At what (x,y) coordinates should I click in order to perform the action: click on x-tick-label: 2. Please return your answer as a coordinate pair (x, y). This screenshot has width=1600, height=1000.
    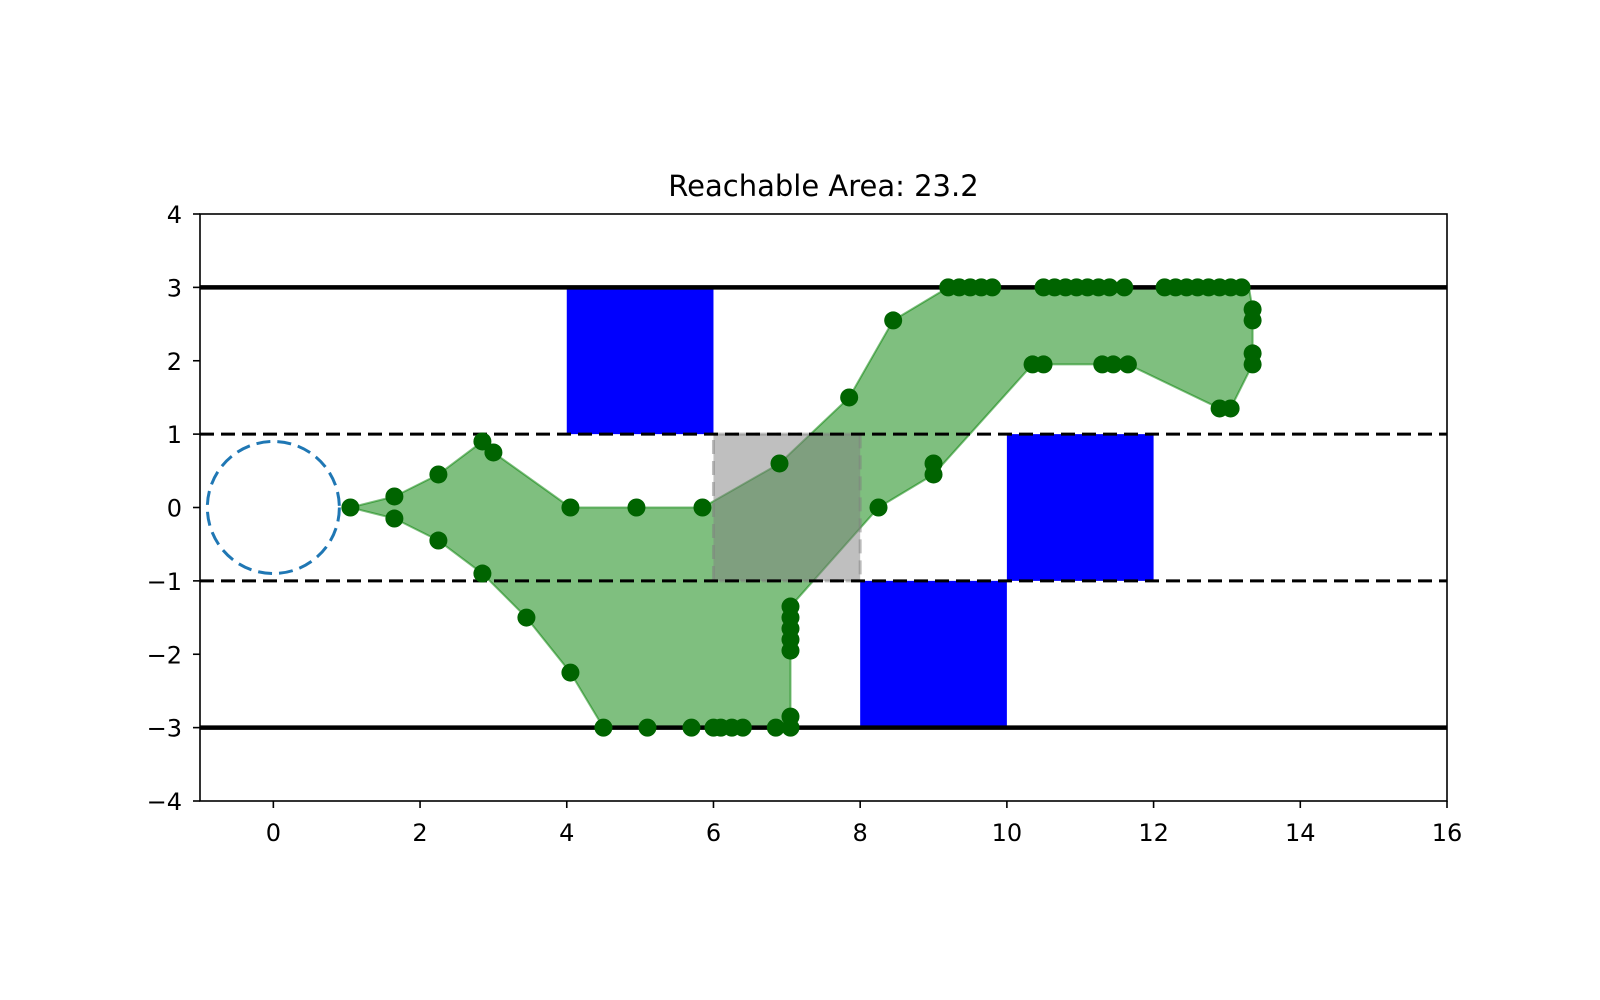
    Looking at the image, I should click on (419, 833).